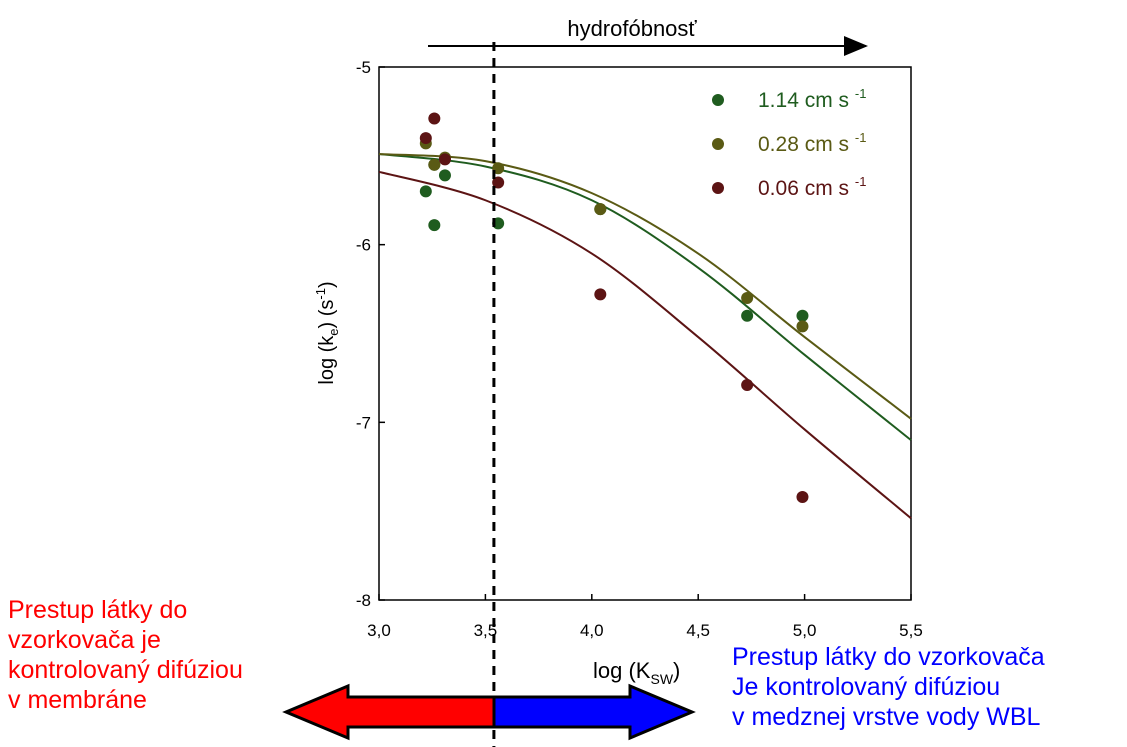 The height and width of the screenshot is (747, 1127). What do you see at coordinates (886, 717) in the screenshot?
I see `wbl-annotation-line: v medznej vrstve vody WBL` at bounding box center [886, 717].